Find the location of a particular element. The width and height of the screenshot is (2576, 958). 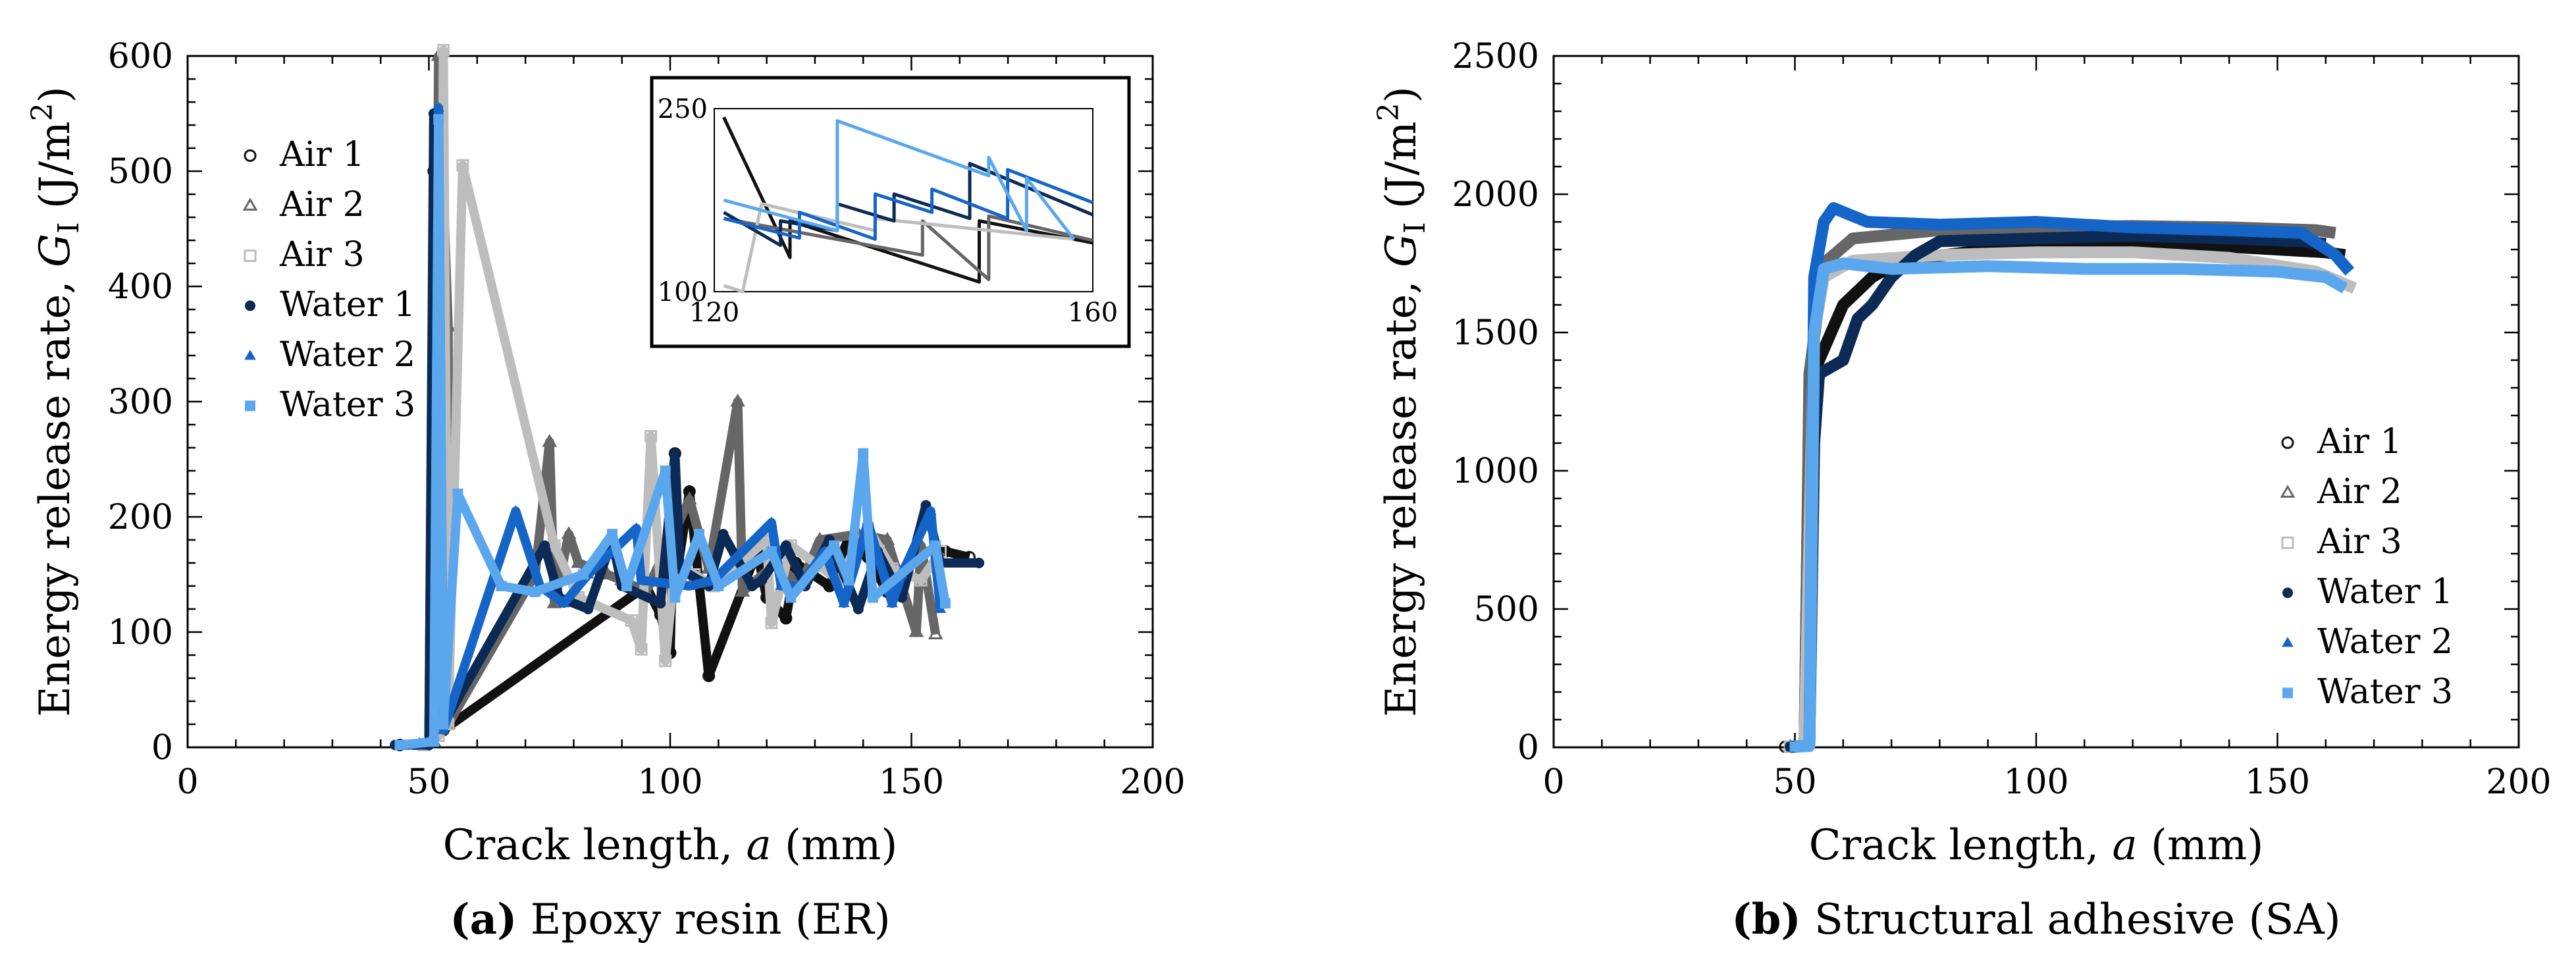

caption-b-letter: (b) is located at coordinates (1766, 919).